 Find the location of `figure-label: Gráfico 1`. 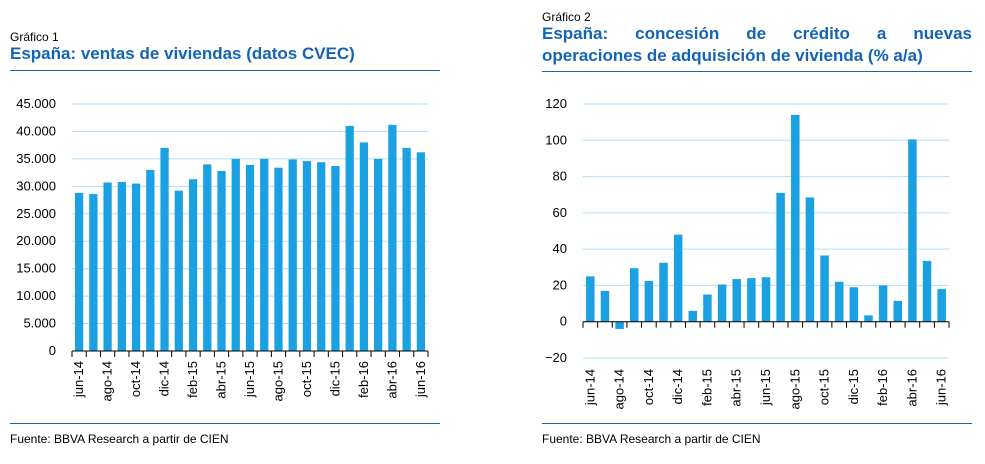

figure-label: Gráfico 1 is located at coordinates (34, 37).